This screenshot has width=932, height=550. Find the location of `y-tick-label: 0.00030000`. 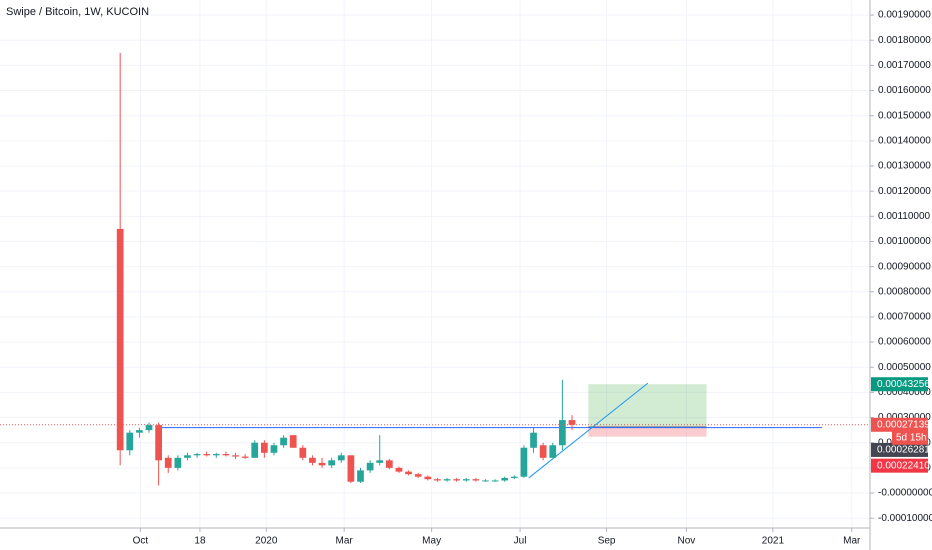

y-tick-label: 0.00030000 is located at coordinates (904, 417).